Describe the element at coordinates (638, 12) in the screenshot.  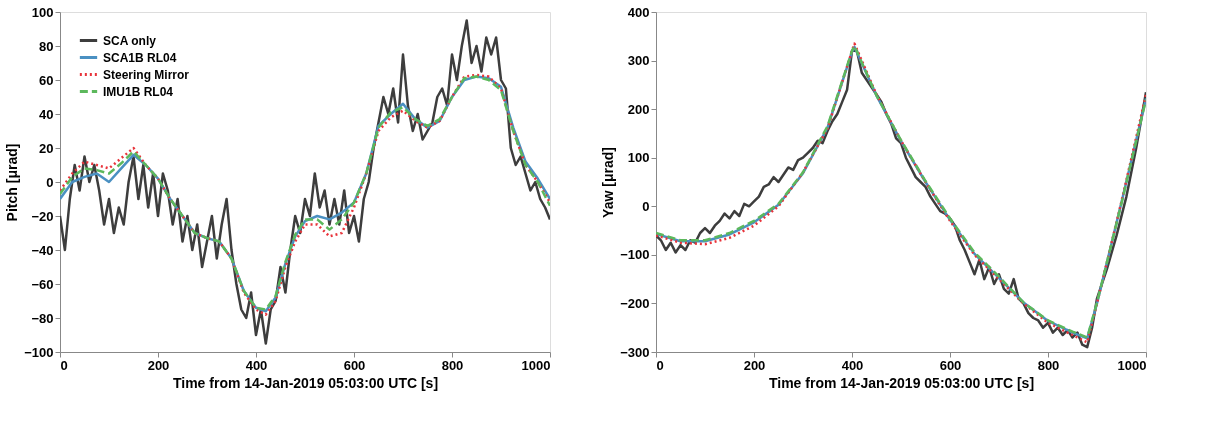
I see `y-tick-label: 400` at that location.